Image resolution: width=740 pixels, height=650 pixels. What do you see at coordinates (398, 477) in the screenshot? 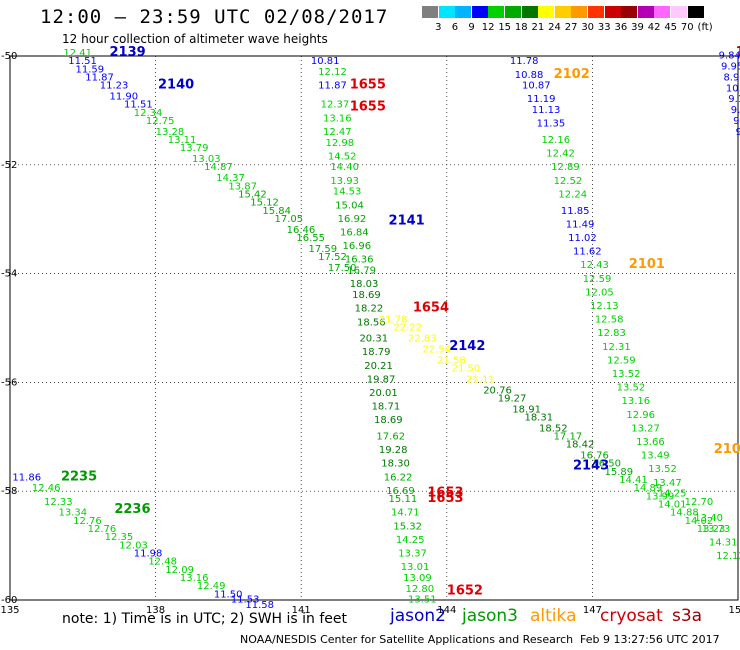
I see `wave-height-value: 16.22` at bounding box center [398, 477].